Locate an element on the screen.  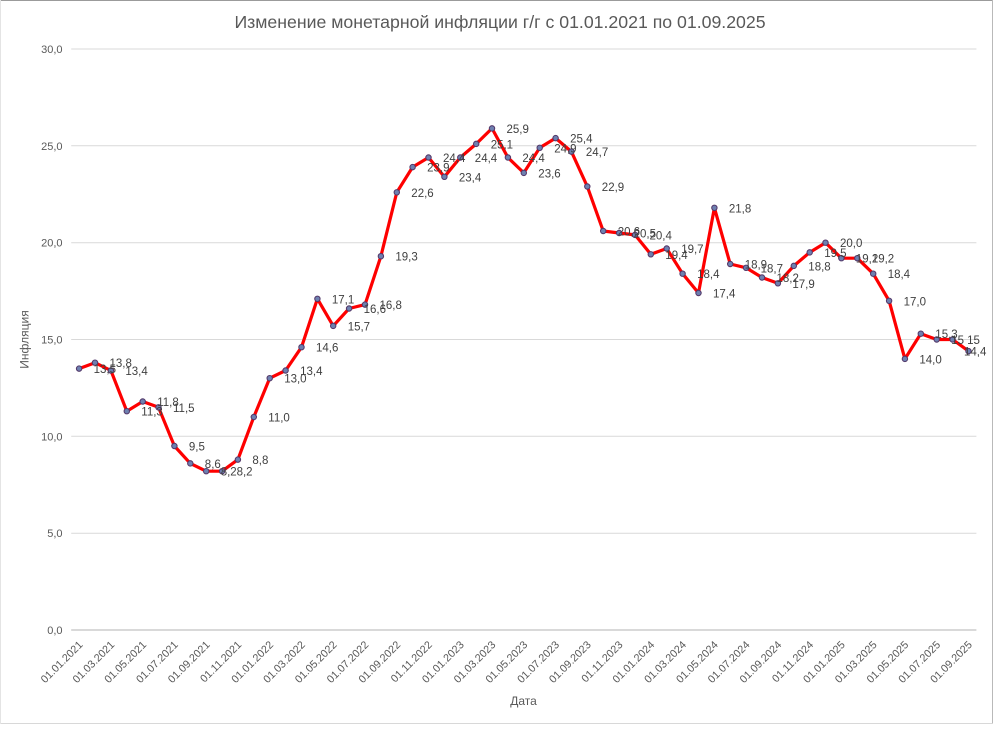
svg-text: 18,9 is located at coordinates (756, 266).